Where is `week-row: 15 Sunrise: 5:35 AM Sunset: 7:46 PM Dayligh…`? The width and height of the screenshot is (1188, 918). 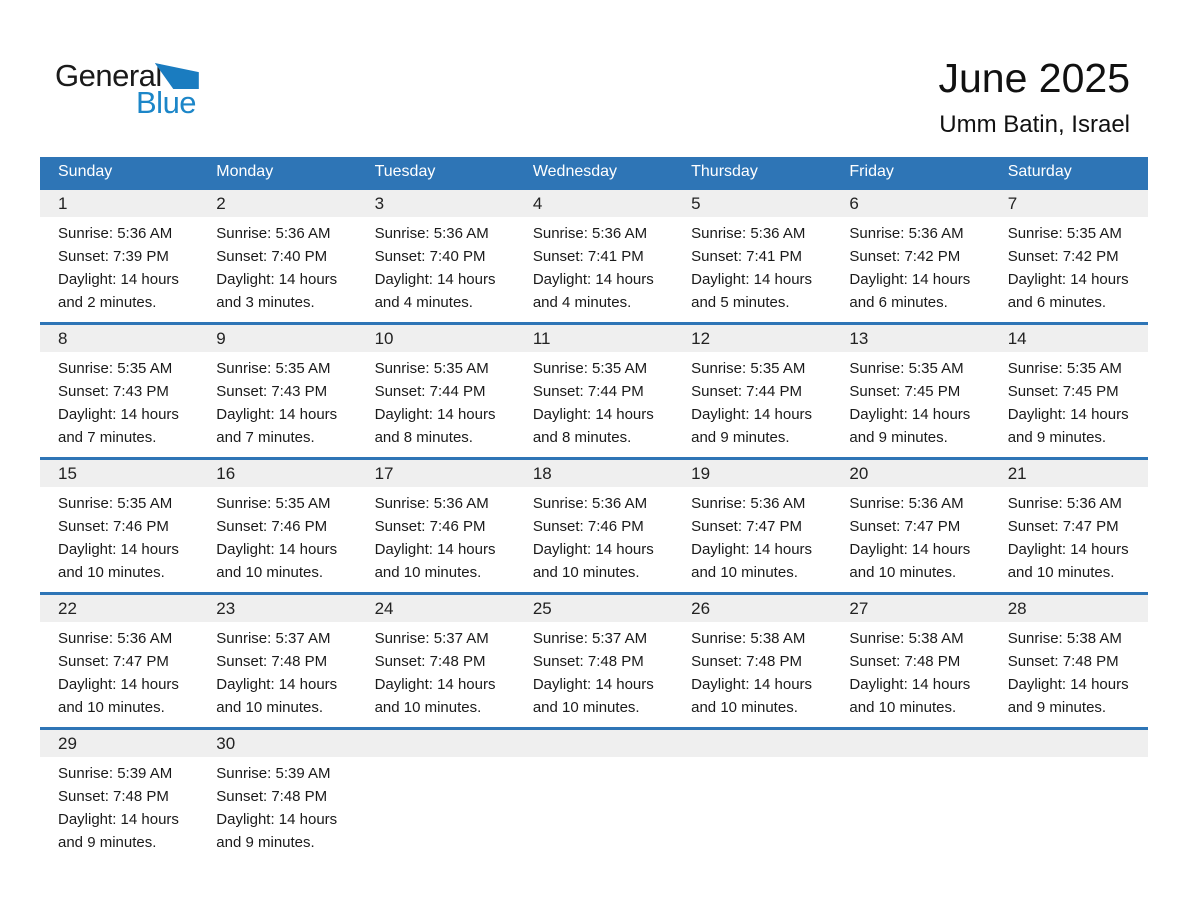
week-row: 15 Sunrise: 5:35 AM Sunset: 7:46 PM Dayligh… is located at coordinates (594, 525).